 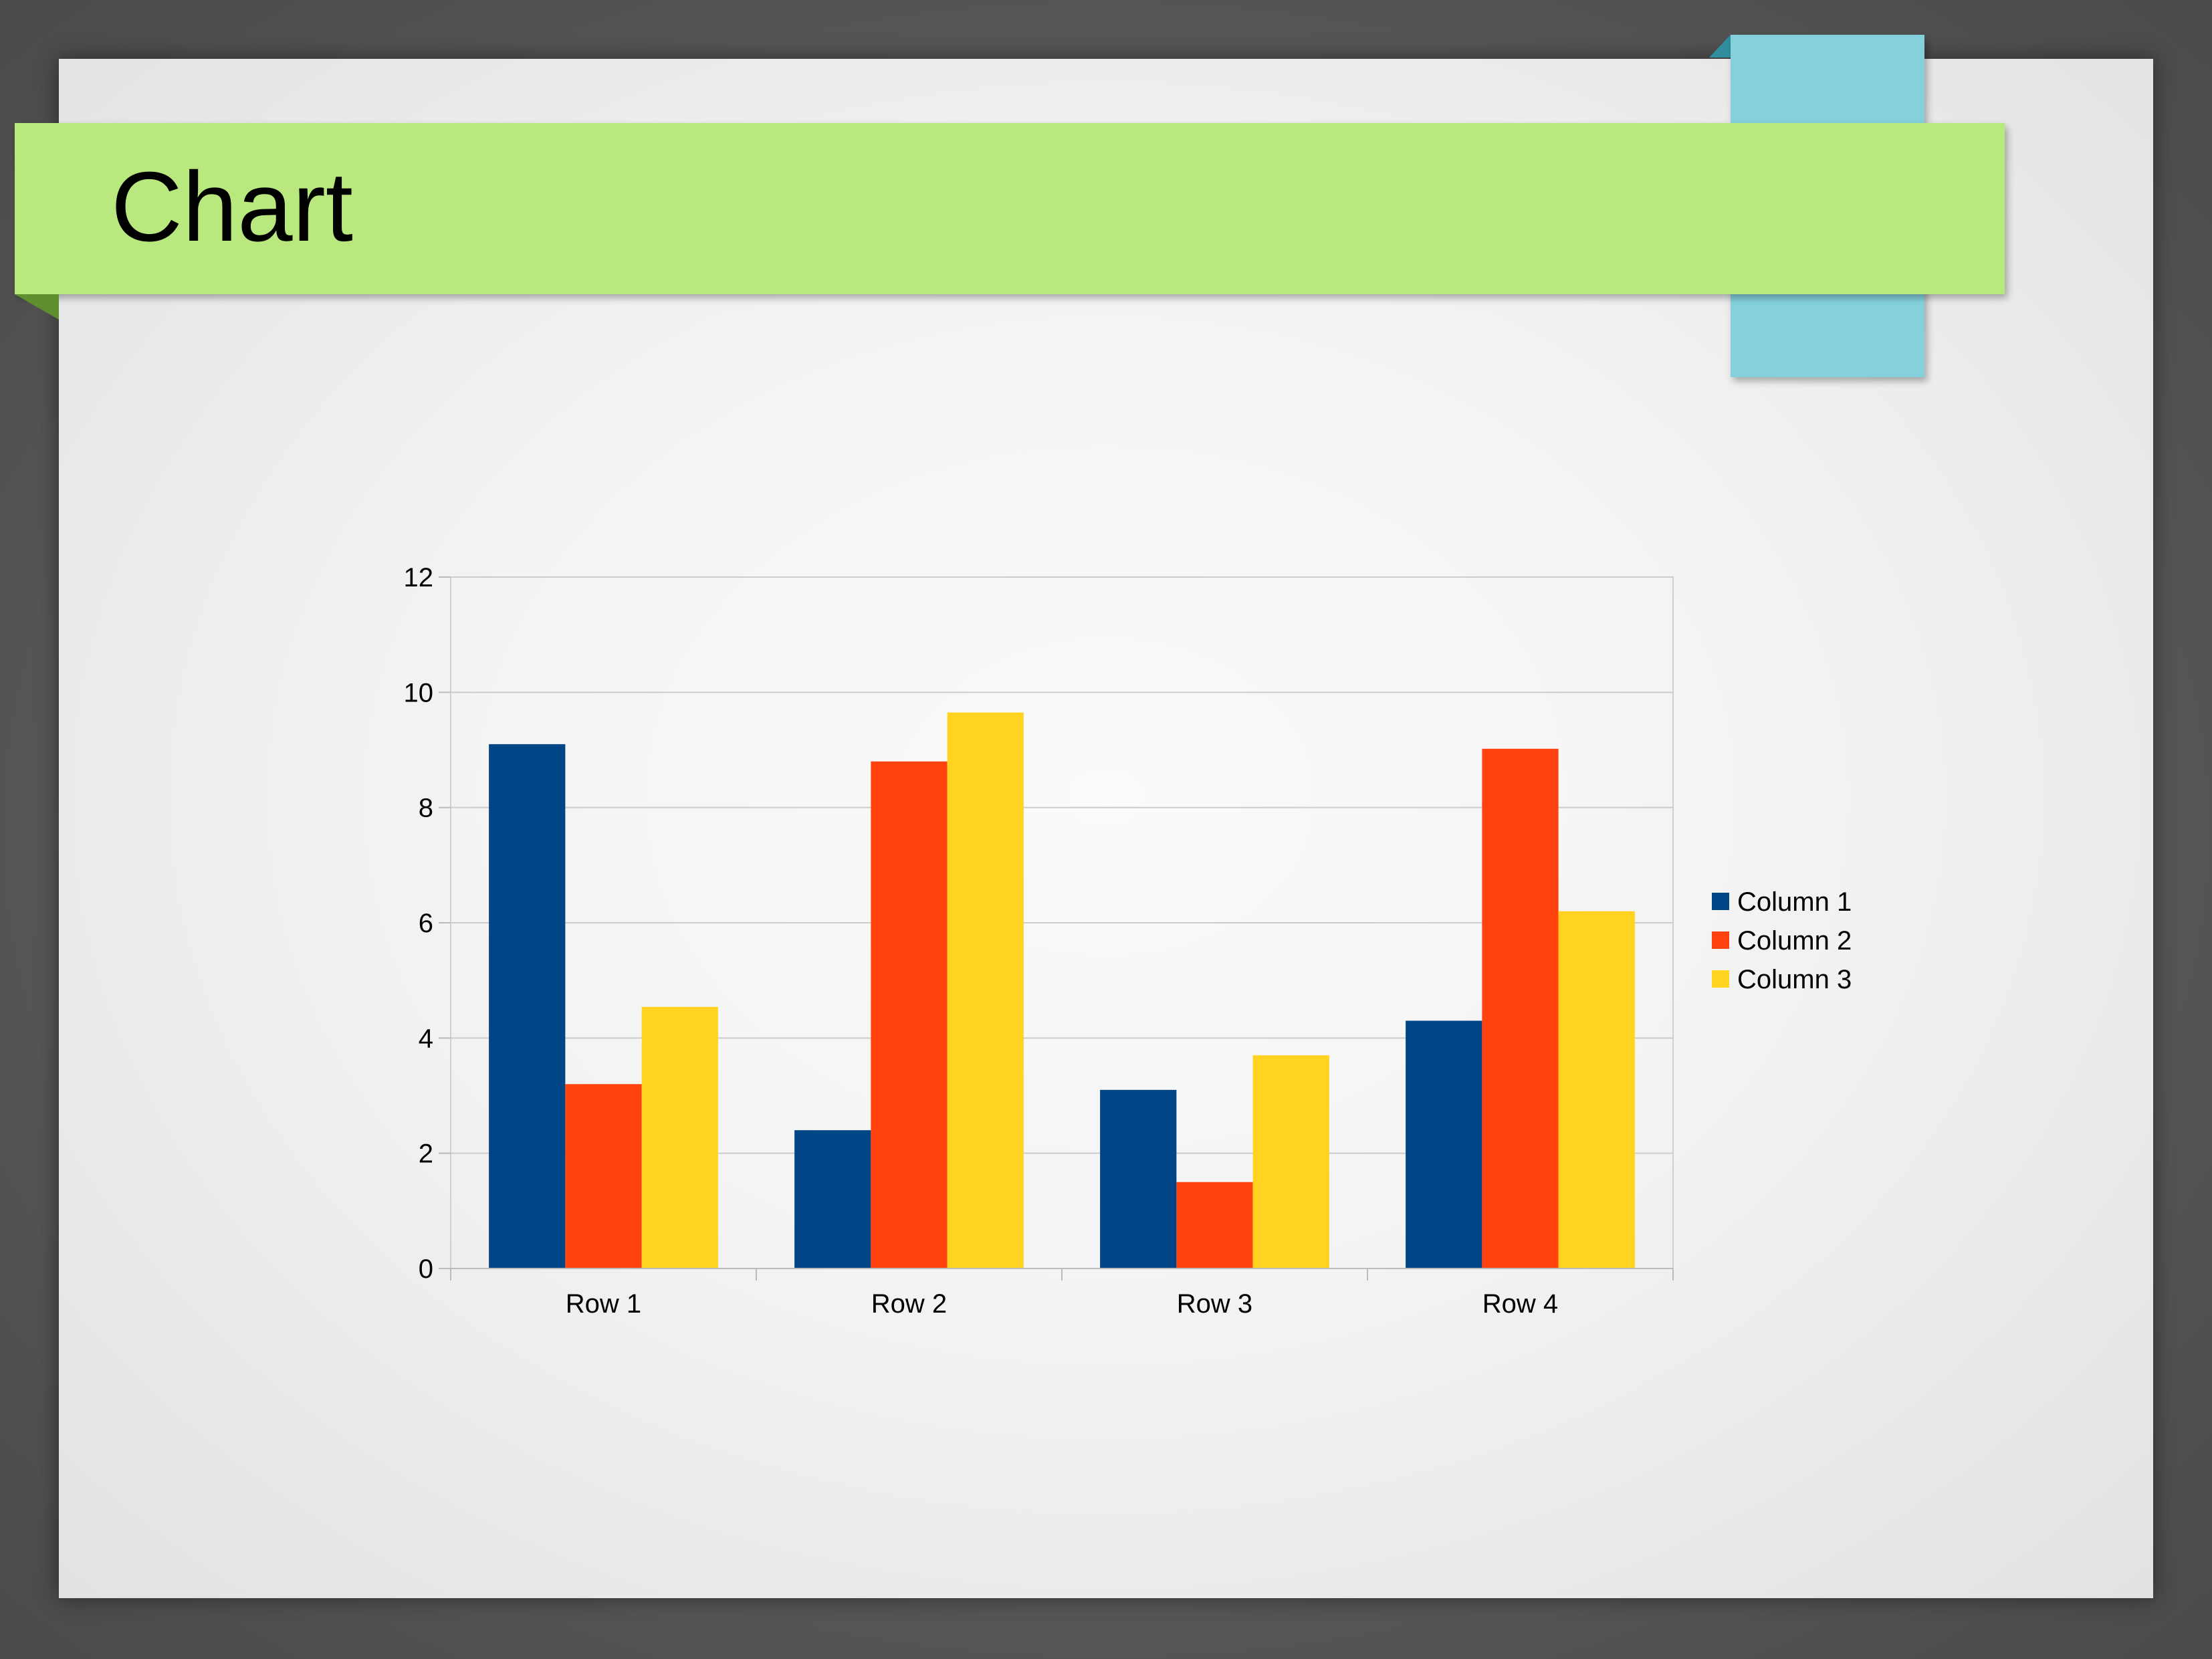 I want to click on x-category-label: Row 1, so click(x=603, y=1304).